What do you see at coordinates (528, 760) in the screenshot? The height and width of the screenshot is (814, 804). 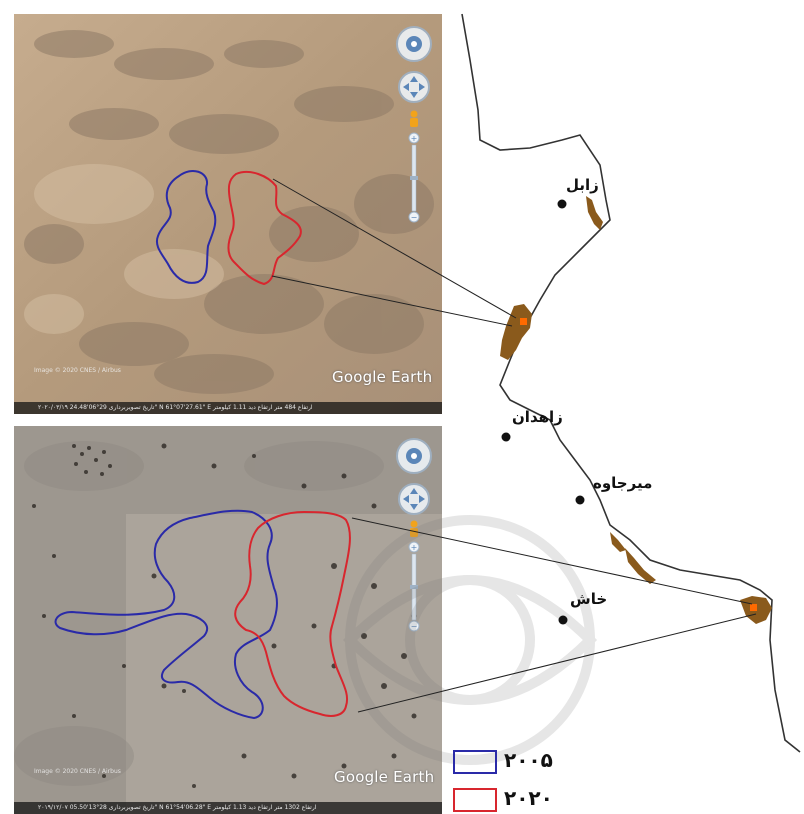 I see `legend-label-2005: ۲۰۰۵` at bounding box center [528, 760].